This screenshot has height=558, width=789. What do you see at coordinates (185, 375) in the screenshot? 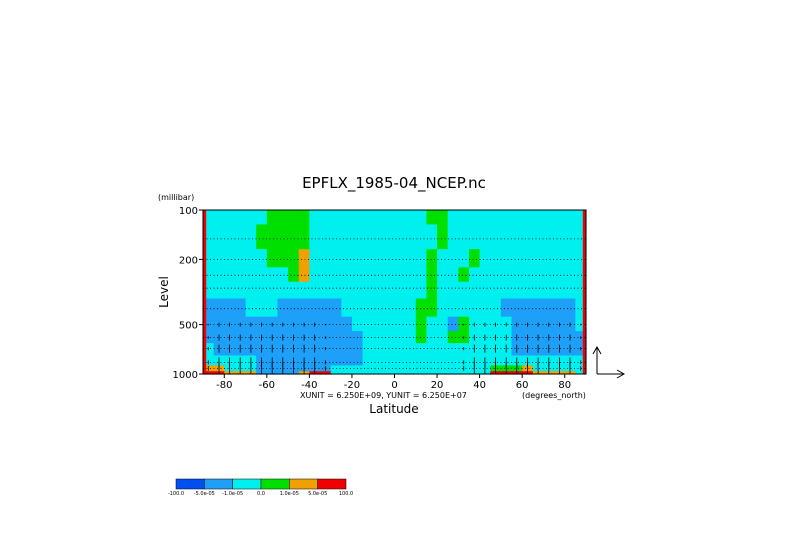
I see `y-tick-label: 1000` at bounding box center [185, 375].